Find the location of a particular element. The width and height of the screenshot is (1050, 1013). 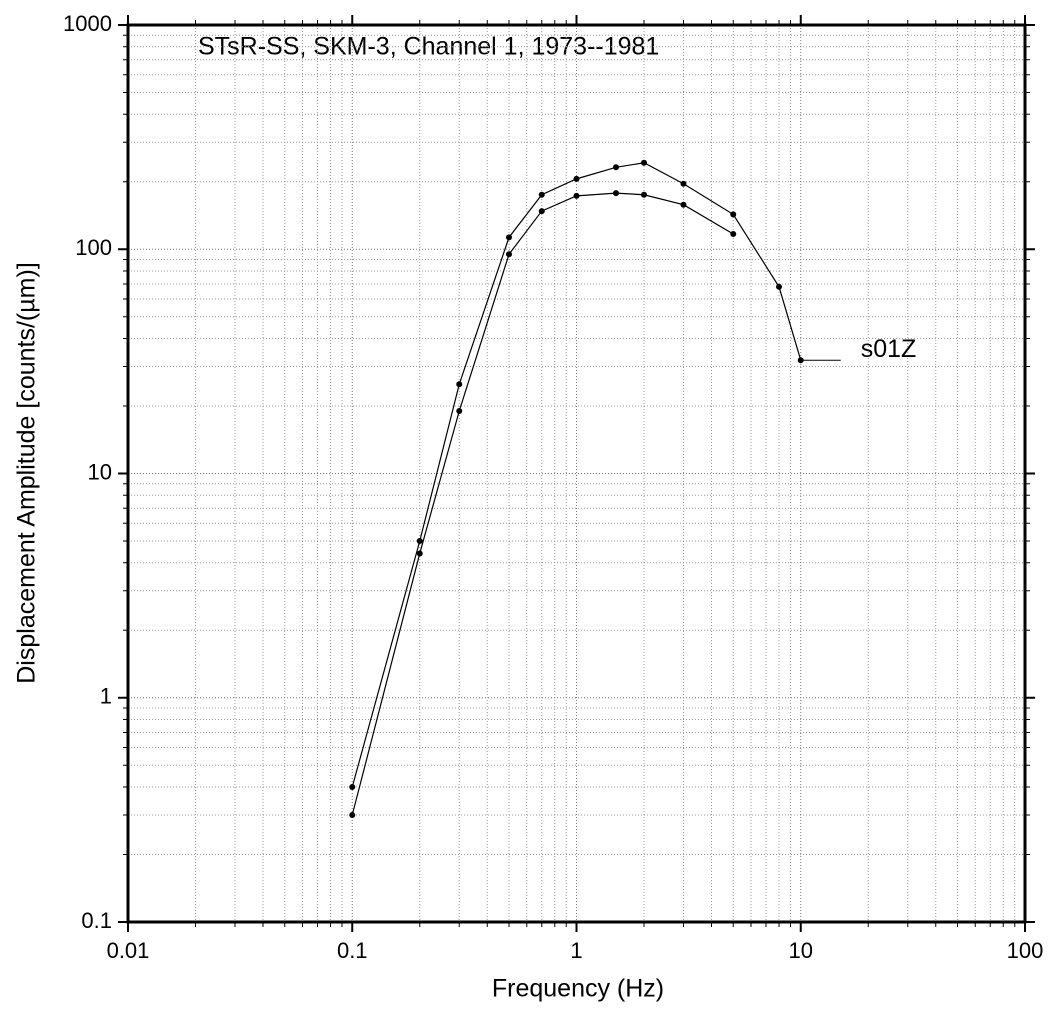

y-tick-label: 0.1 is located at coordinates (96, 920).